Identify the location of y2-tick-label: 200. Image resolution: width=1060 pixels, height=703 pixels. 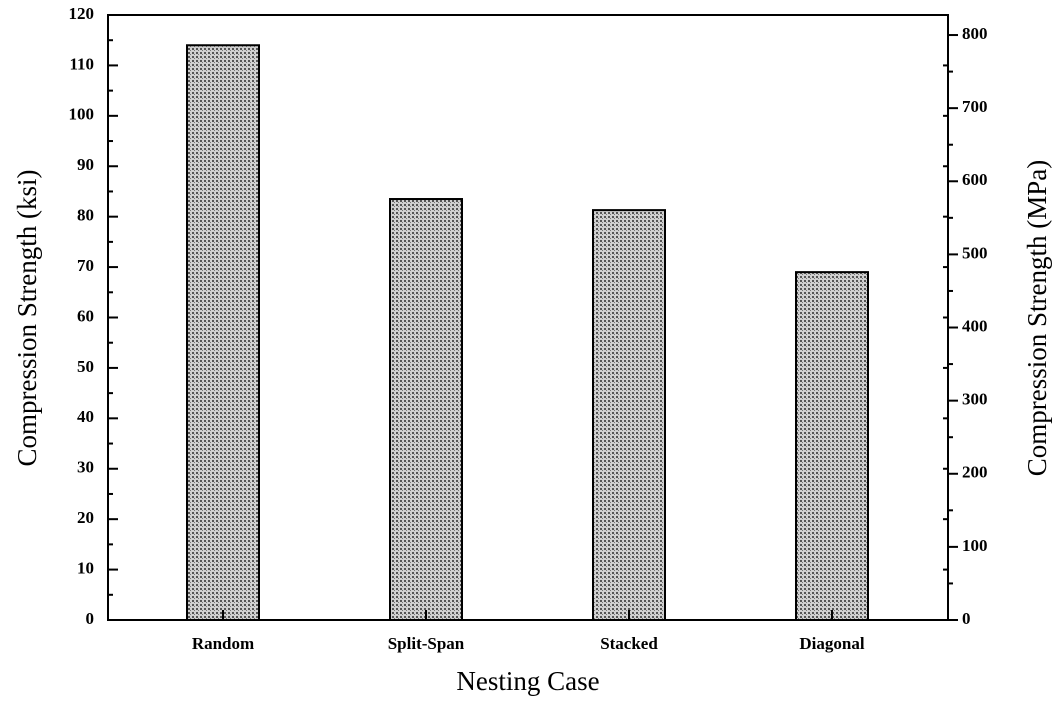
(975, 472).